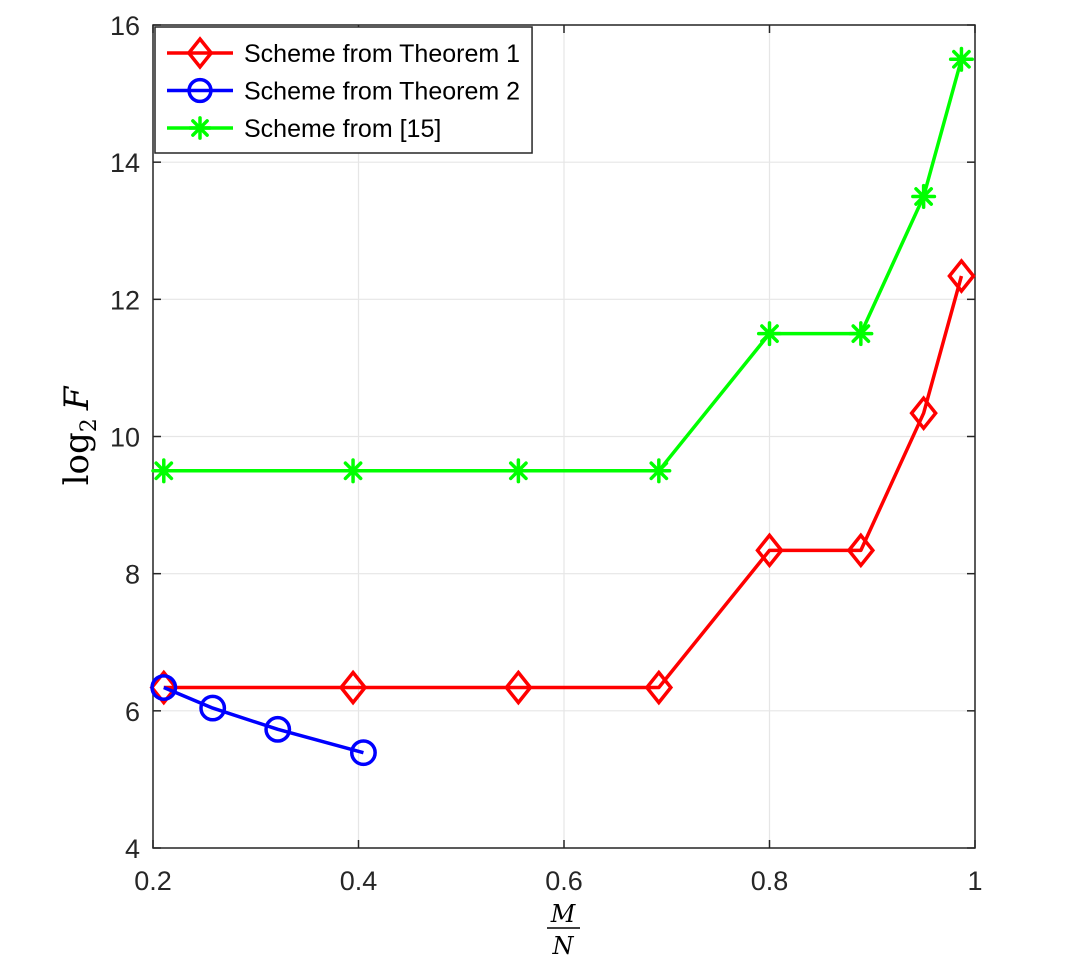  Describe the element at coordinates (125, 300) in the screenshot. I see `y-tick-label: 12` at that location.